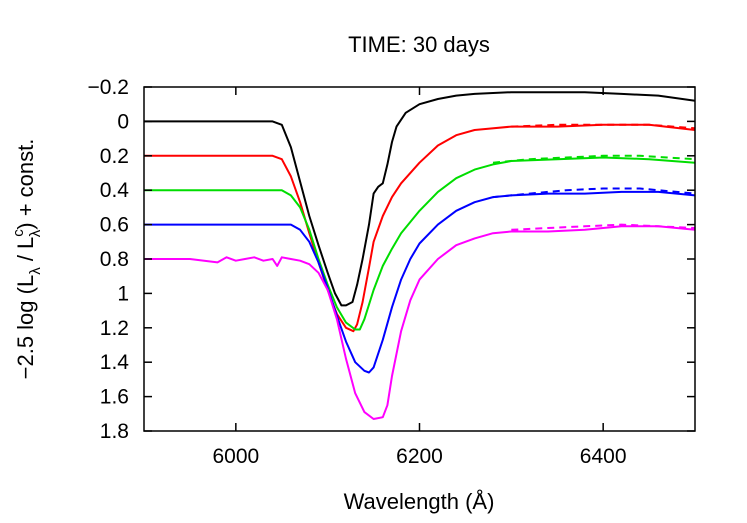  What do you see at coordinates (114, 397) in the screenshot?
I see `y-tick-label: 1.6` at bounding box center [114, 397].